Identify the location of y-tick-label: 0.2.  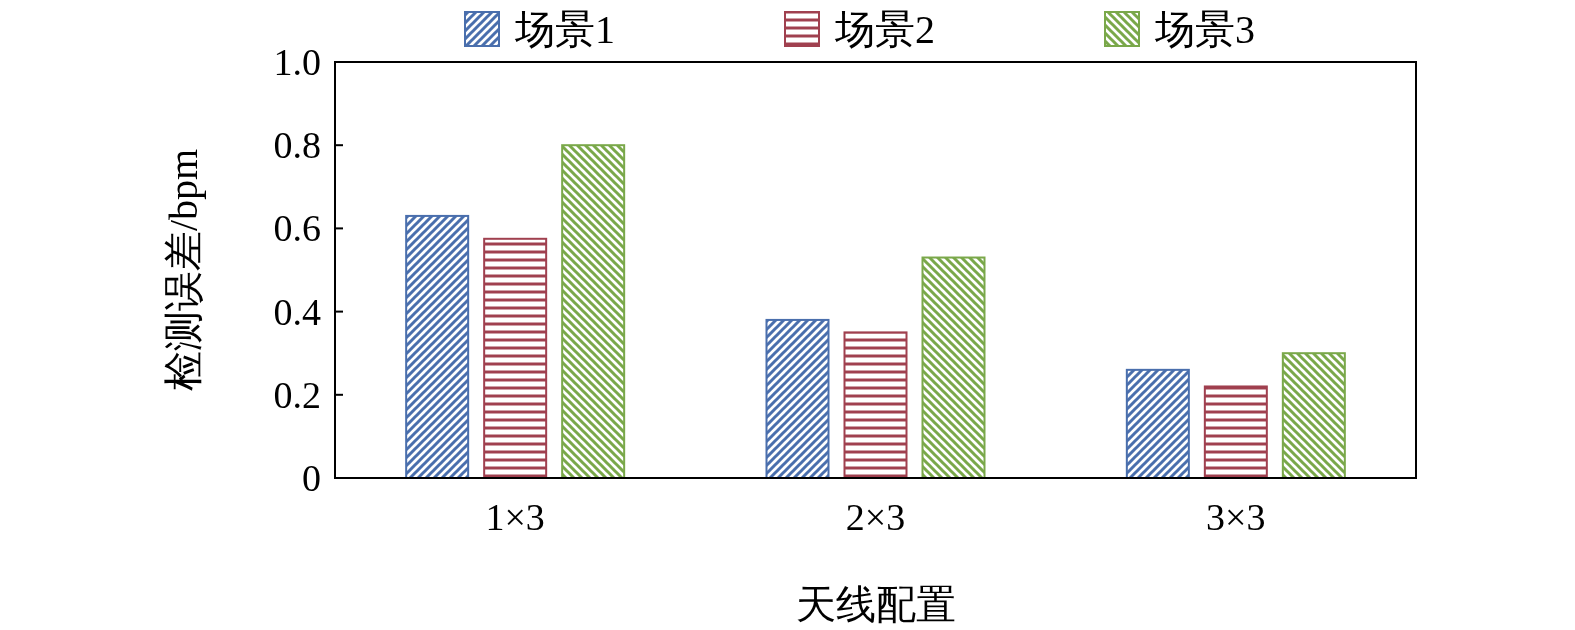
(297, 394).